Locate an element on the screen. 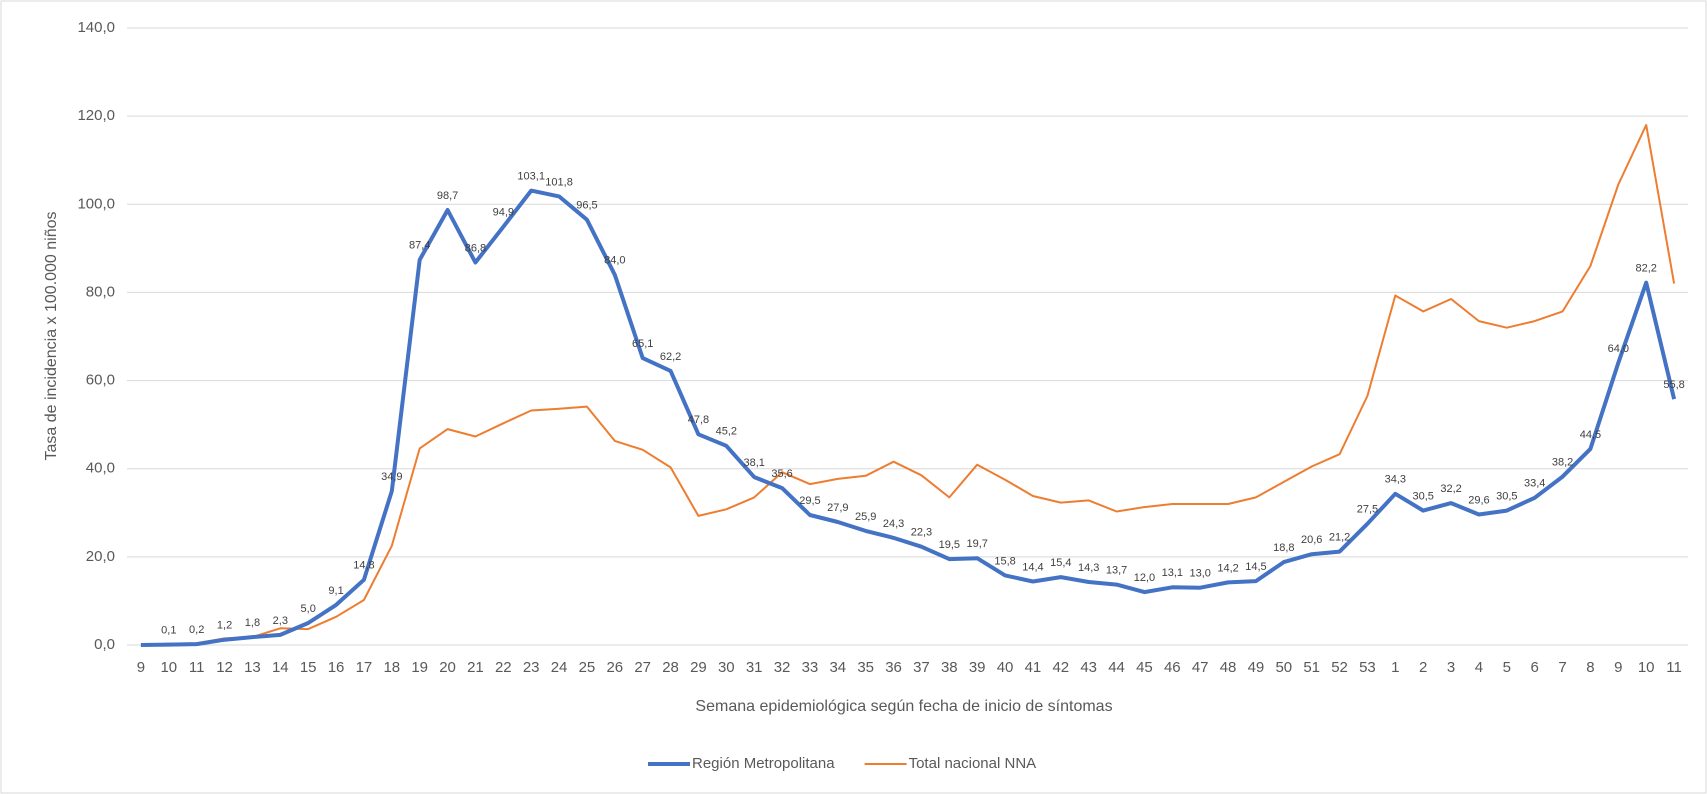 This screenshot has width=1707, height=794. x-tick-label: 45 is located at coordinates (1144, 667).